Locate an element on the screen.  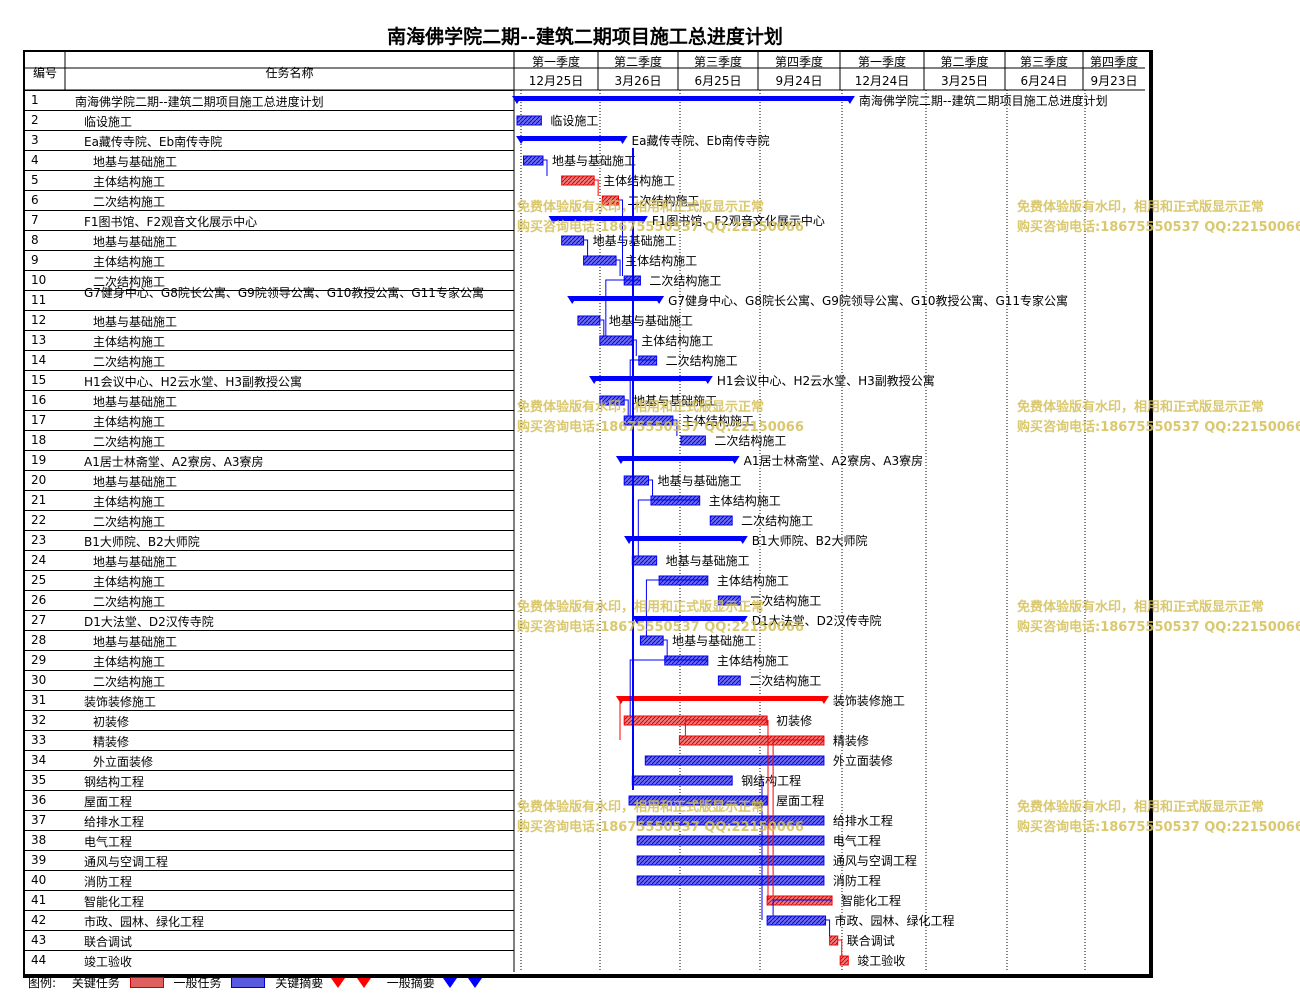
row-id: 1 is located at coordinates (35, 100).